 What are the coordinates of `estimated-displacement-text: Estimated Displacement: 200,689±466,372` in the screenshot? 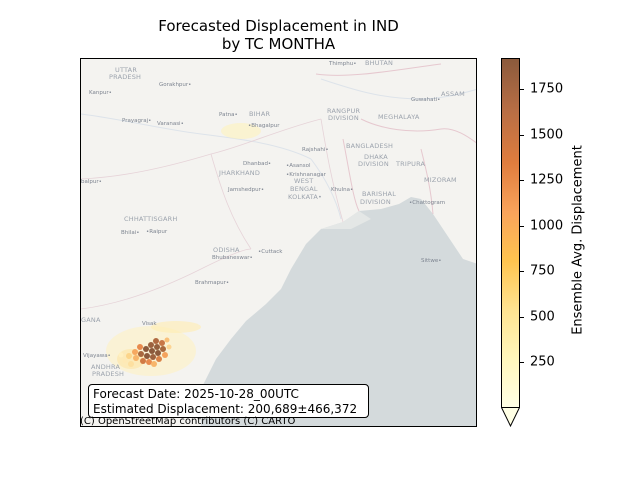 It's located at (225, 408).